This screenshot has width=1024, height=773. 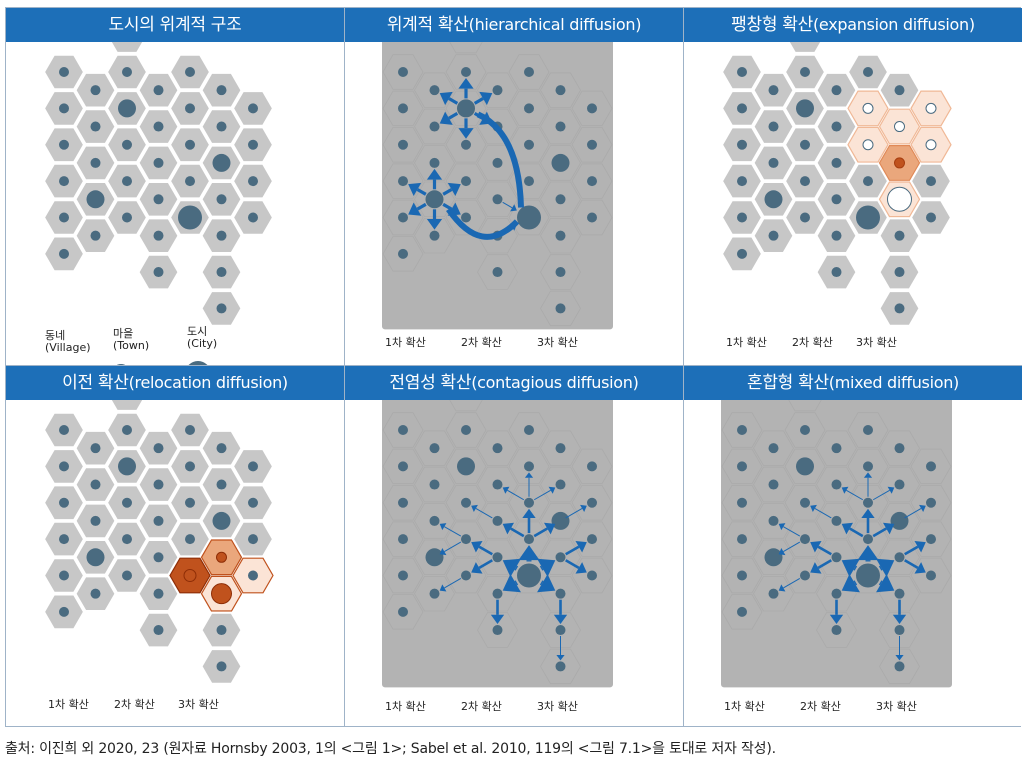 What do you see at coordinates (555, 382) in the screenshot?
I see `panel-title-en: (contagious diffusion)` at bounding box center [555, 382].